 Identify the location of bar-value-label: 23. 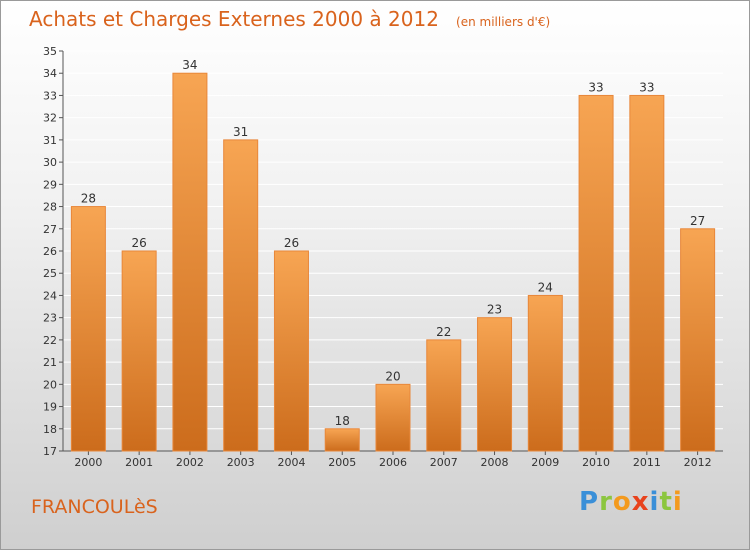
(494, 310).